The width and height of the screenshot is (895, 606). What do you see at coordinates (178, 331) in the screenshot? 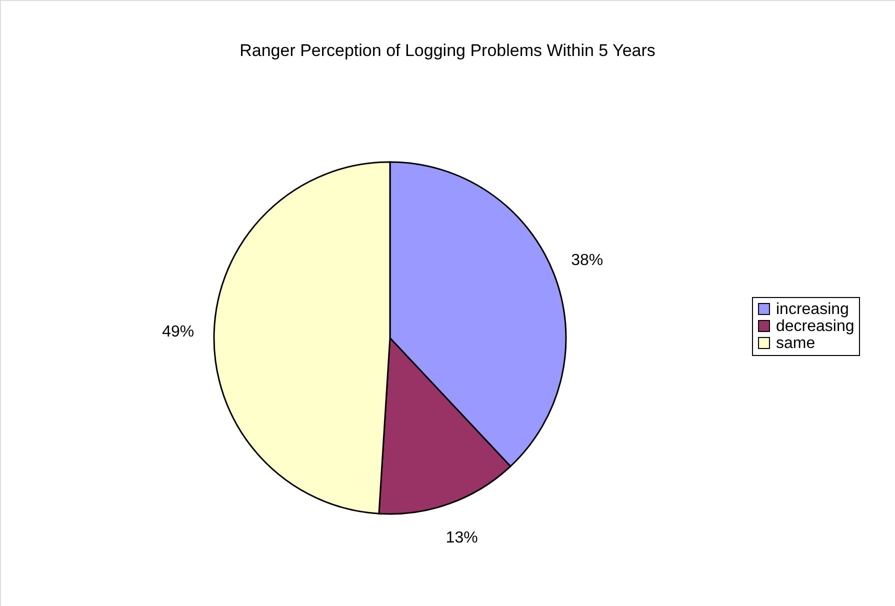
I see `data-label: 49%` at bounding box center [178, 331].